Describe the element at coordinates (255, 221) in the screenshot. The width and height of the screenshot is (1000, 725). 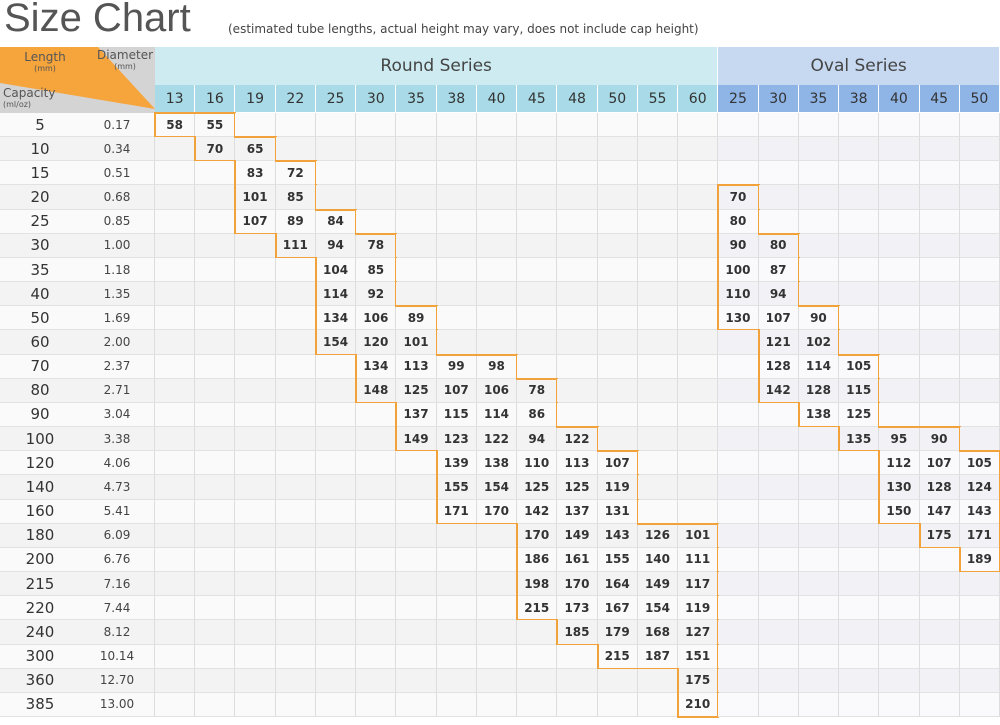
I see `length-cell: 107` at that location.